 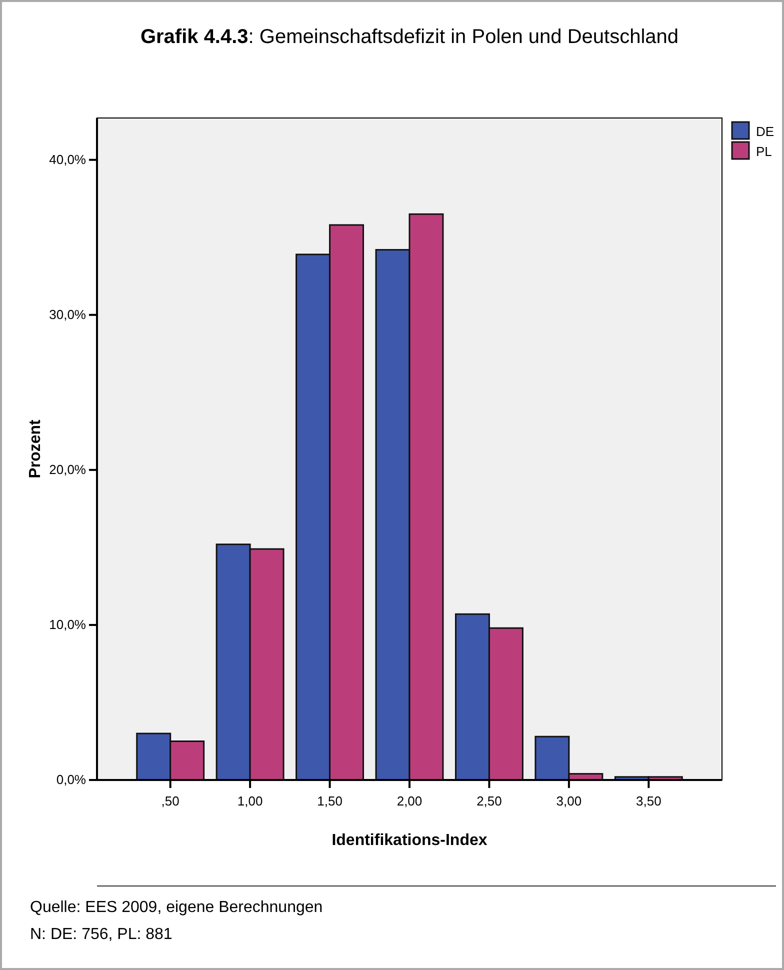 What do you see at coordinates (101, 934) in the screenshot?
I see `text: N: DE: 756, PL: 881` at bounding box center [101, 934].